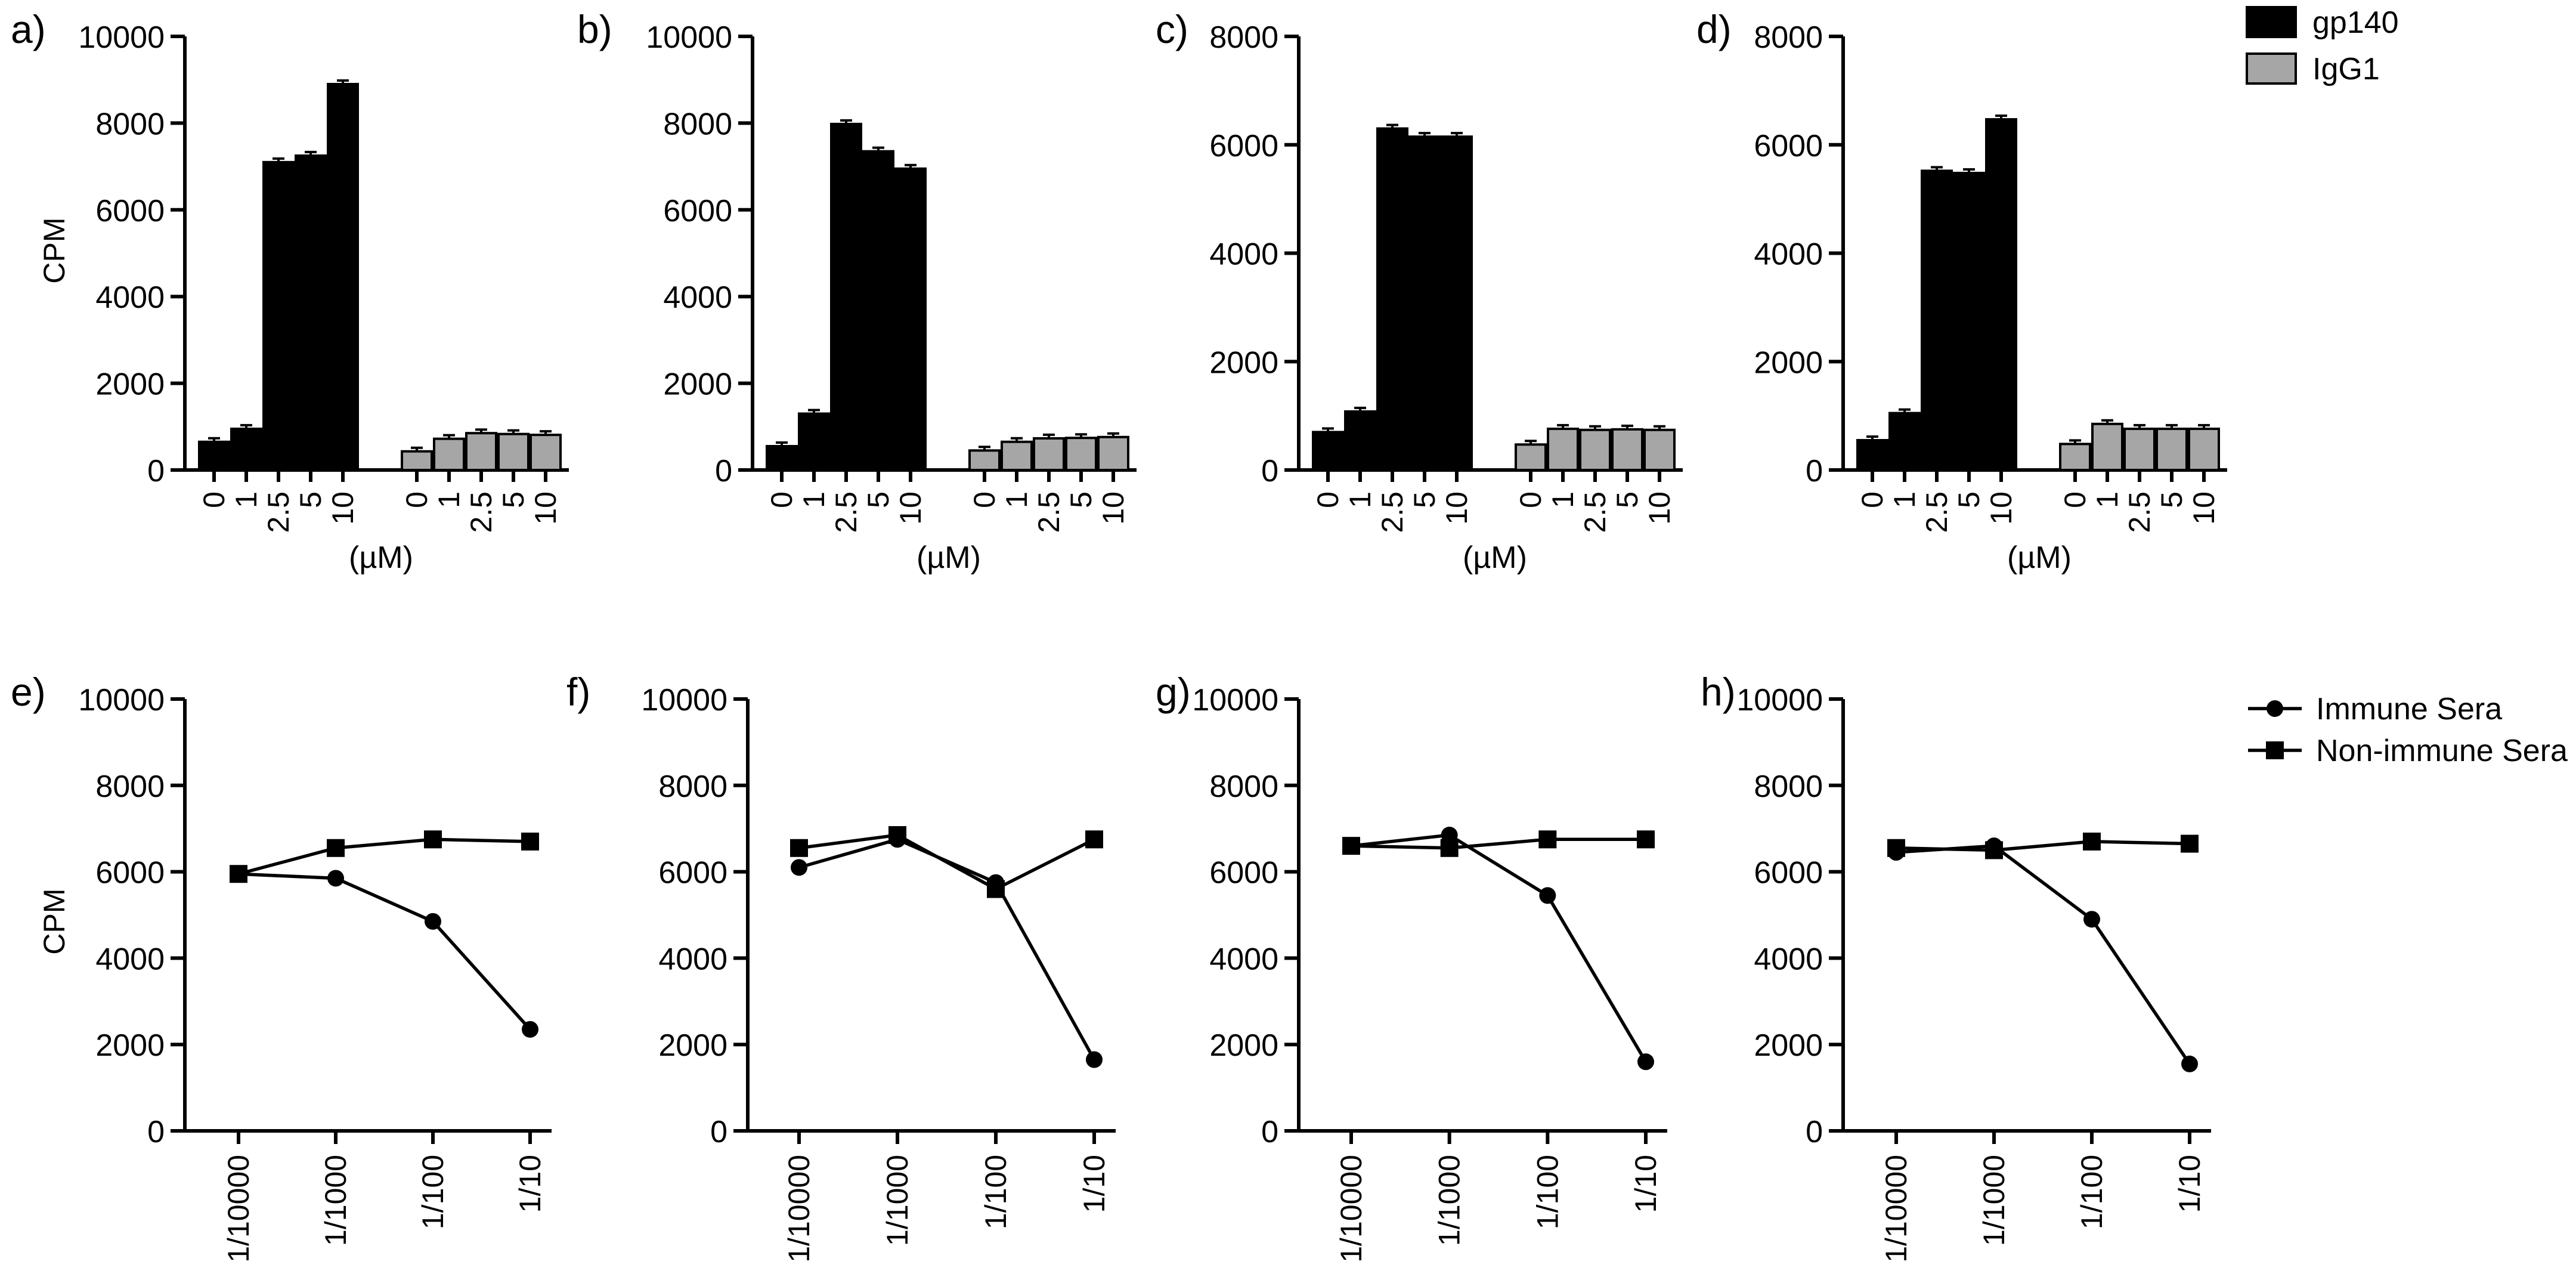 This screenshot has width=2576, height=1277. What do you see at coordinates (2355, 22) in the screenshot?
I see `legend-label: gp140` at bounding box center [2355, 22].